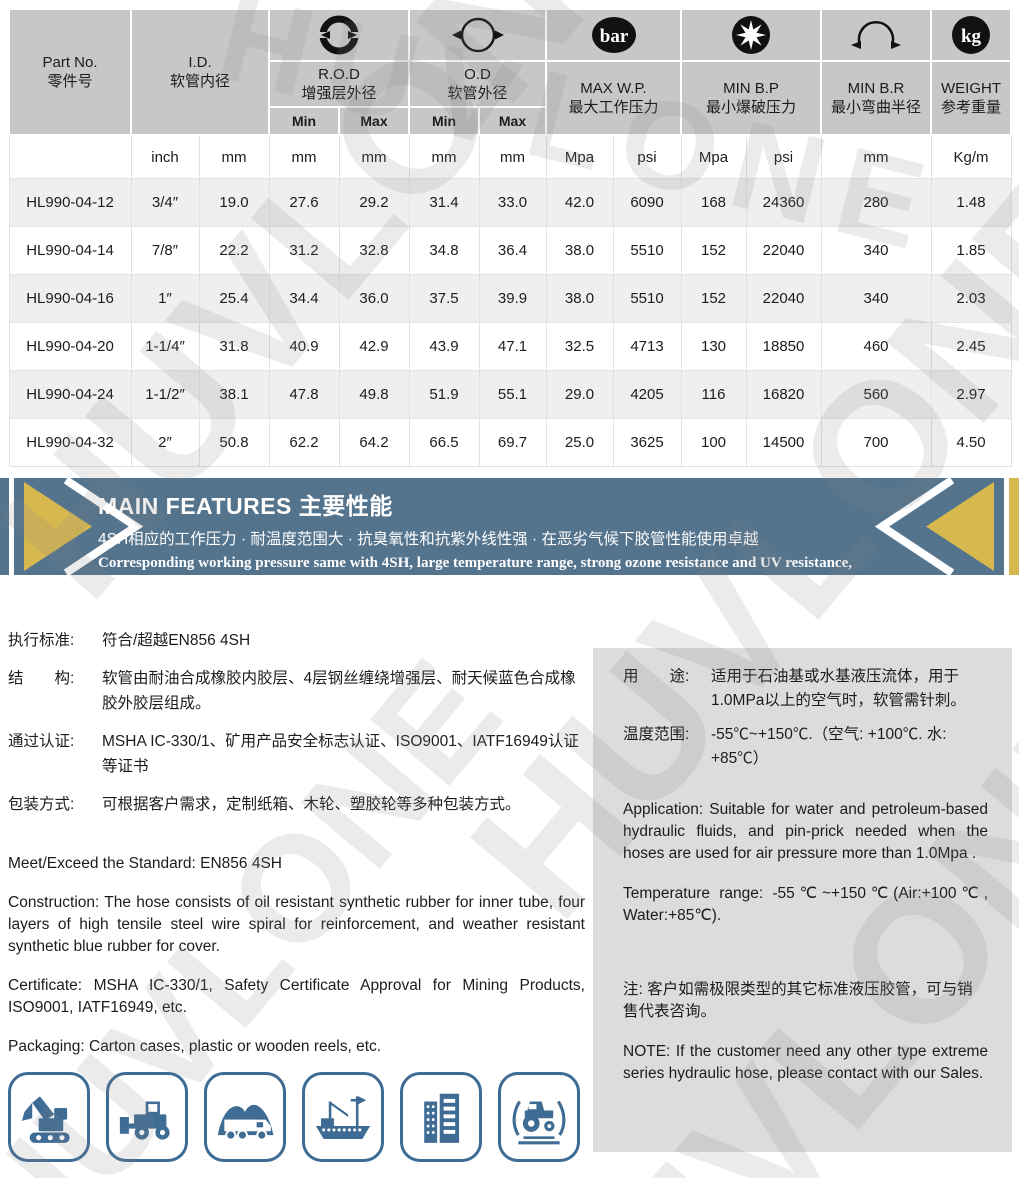  I want to click on burst-pressure-icon, so click(751, 35).